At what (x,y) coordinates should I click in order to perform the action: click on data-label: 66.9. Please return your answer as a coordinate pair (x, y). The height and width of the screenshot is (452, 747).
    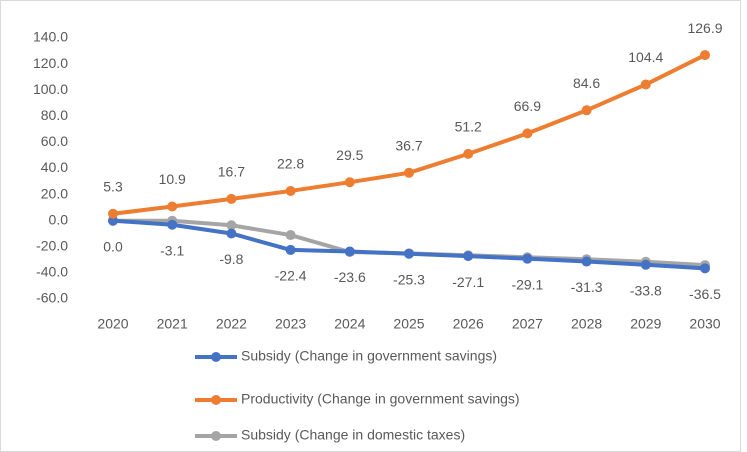
    Looking at the image, I should click on (527, 106).